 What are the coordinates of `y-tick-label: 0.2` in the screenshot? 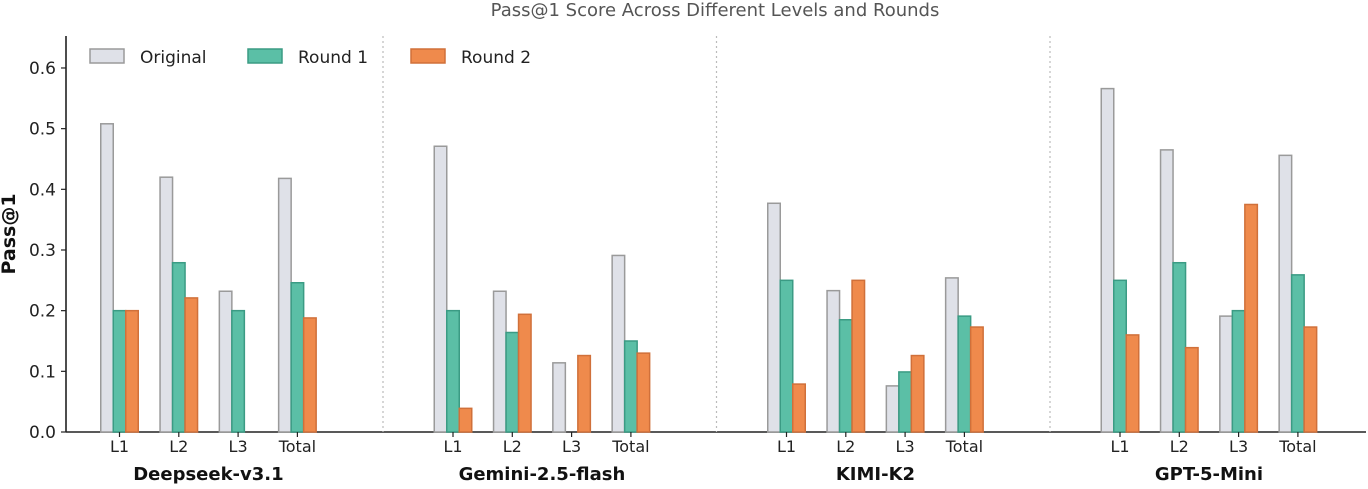 It's located at (42, 312).